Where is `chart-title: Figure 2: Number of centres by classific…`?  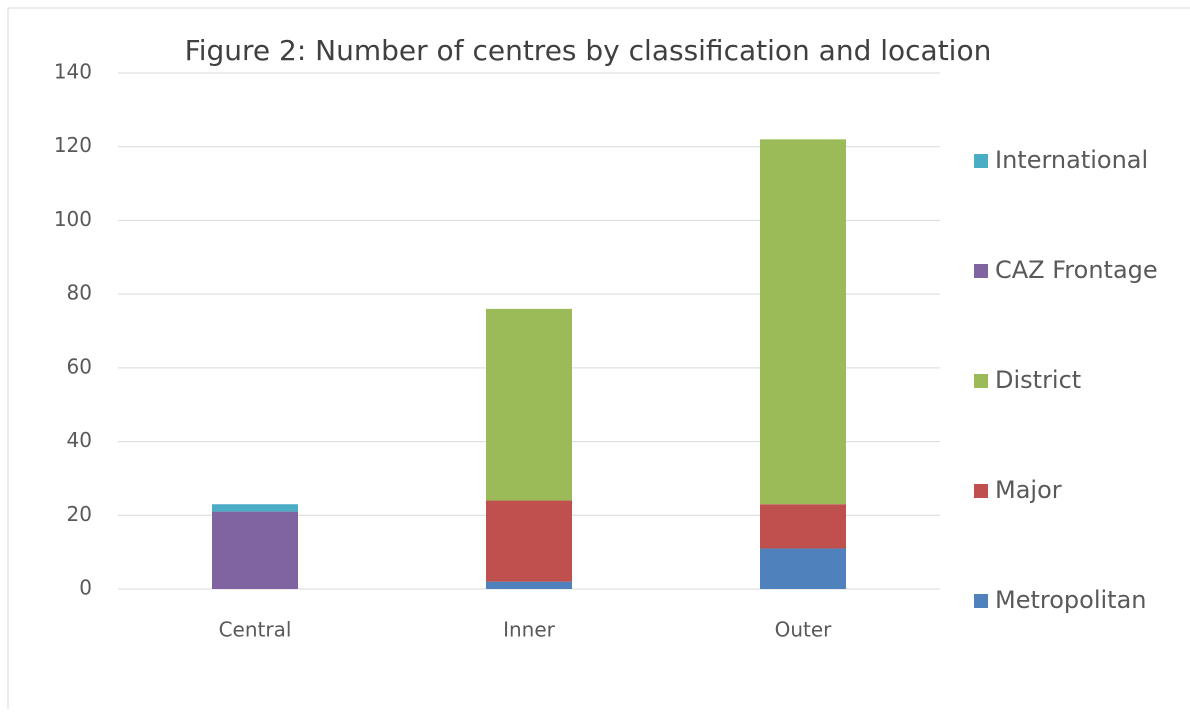 chart-title: Figure 2: Number of centres by classific… is located at coordinates (588, 50).